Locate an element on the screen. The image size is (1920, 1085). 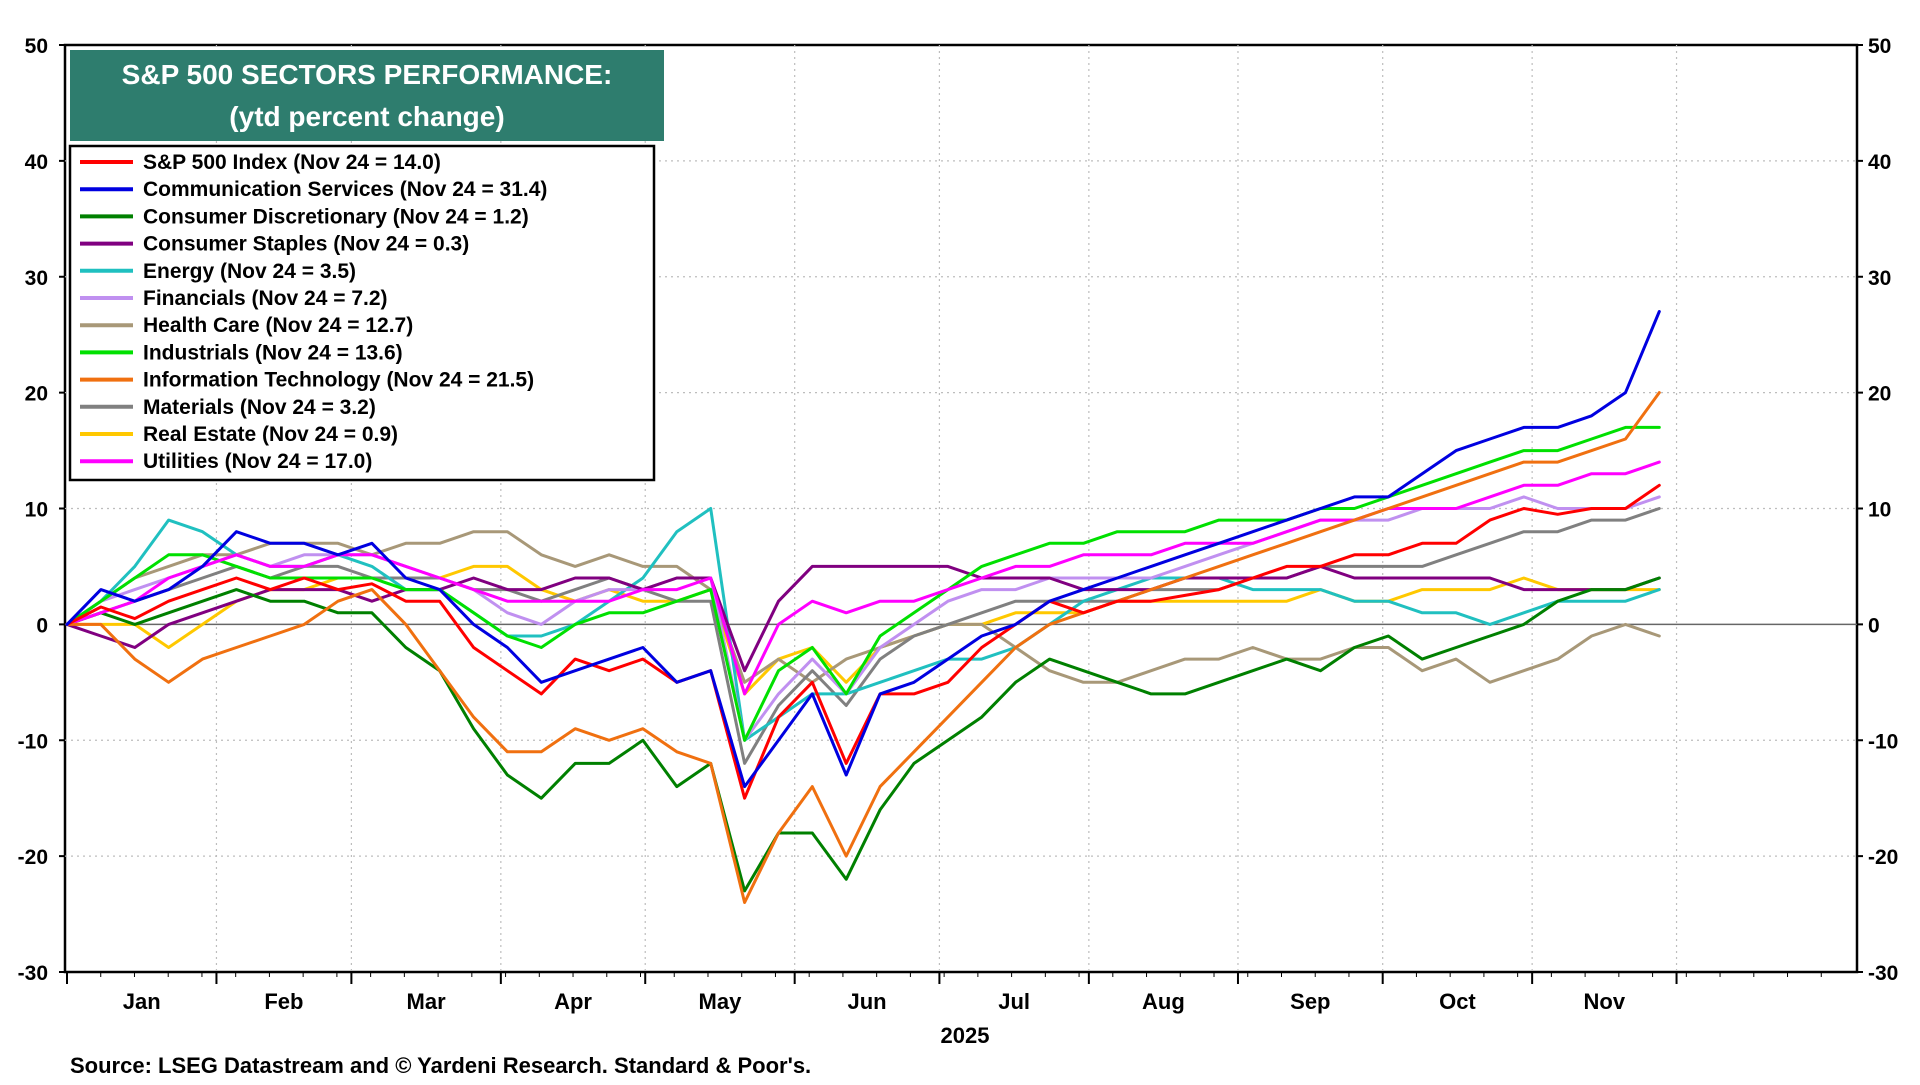
legend-label: Real Estate (Nov 24 = 0.9) is located at coordinates (270, 434).